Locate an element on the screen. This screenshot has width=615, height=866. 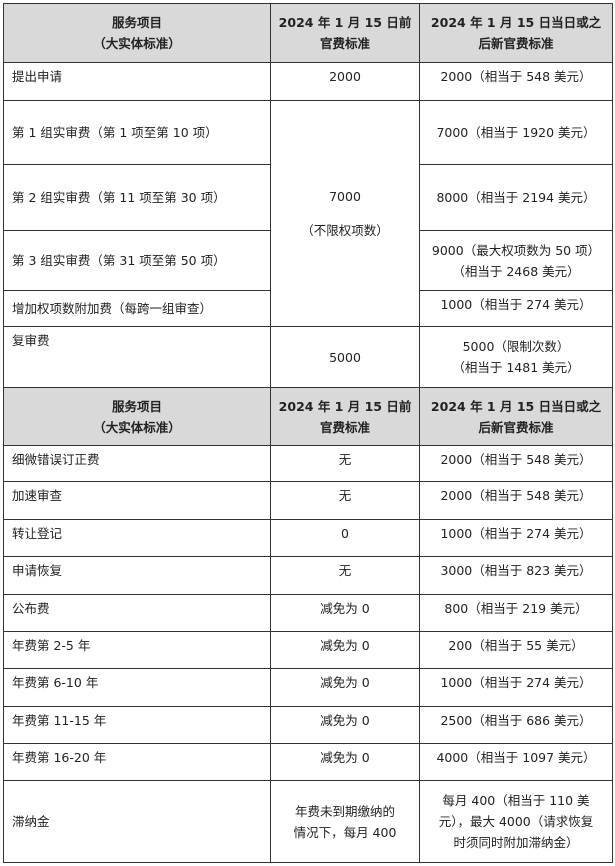
table-row: 细微错误订正费无 2000（相当于 548 美元） is located at coordinates (308, 463).